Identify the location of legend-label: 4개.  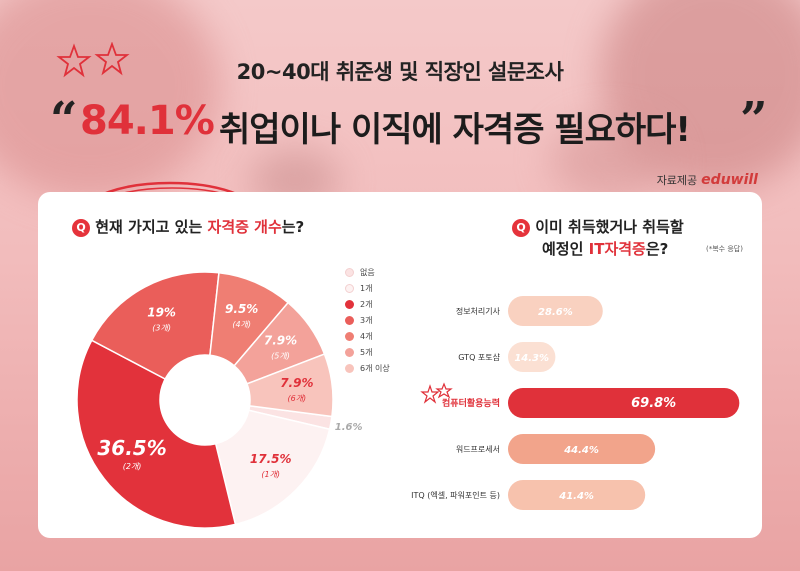
(366, 336).